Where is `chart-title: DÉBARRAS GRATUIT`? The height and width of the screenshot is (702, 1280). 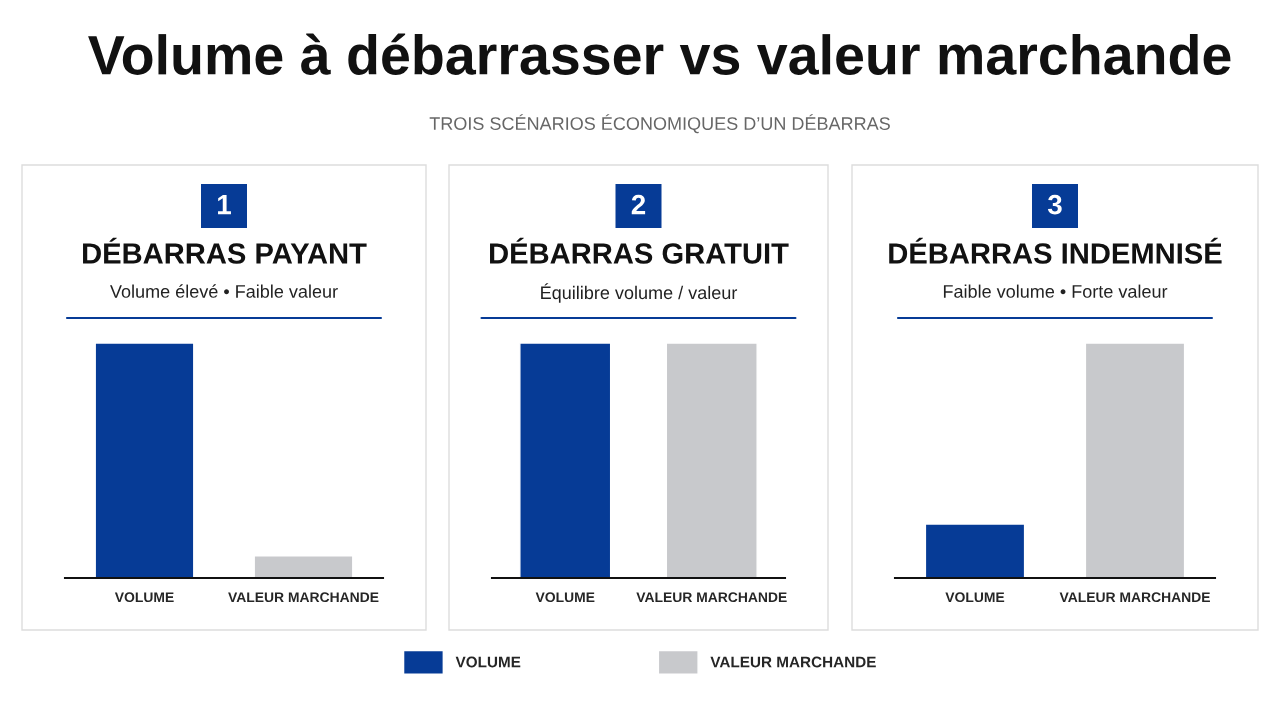
chart-title: DÉBARRAS GRATUIT is located at coordinates (639, 250).